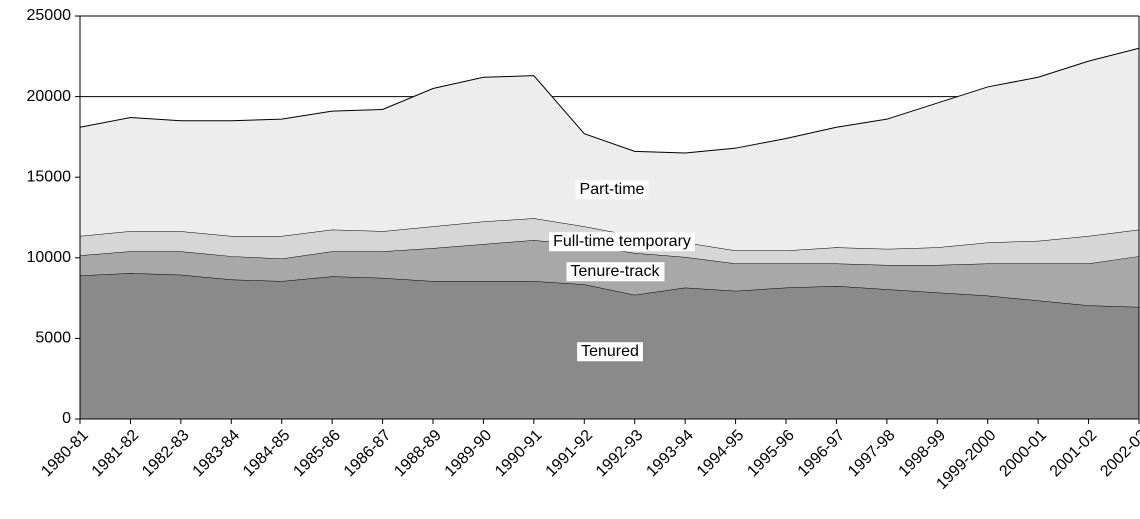  Describe the element at coordinates (1023, 454) in the screenshot. I see `x-tick-label: 2000-01` at that location.